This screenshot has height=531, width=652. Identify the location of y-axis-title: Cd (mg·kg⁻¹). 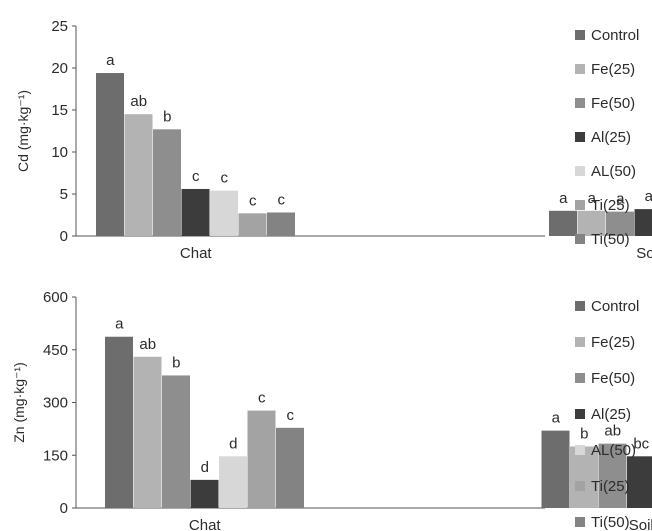
(23, 131).